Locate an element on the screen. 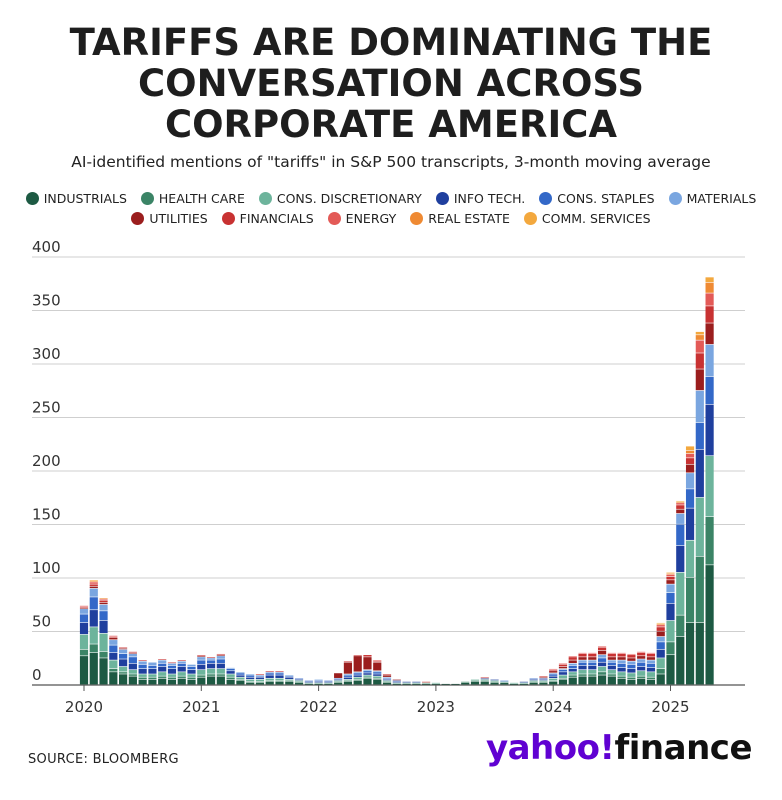  logo-finance: finance is located at coordinates (683, 748).